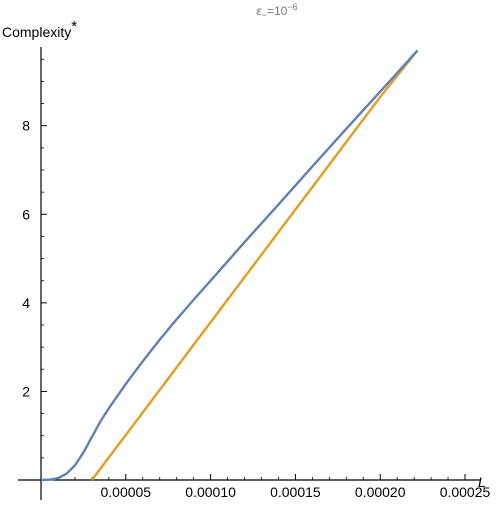 The height and width of the screenshot is (505, 498). I want to click on x-tick-label: 0.00010, so click(210, 492).